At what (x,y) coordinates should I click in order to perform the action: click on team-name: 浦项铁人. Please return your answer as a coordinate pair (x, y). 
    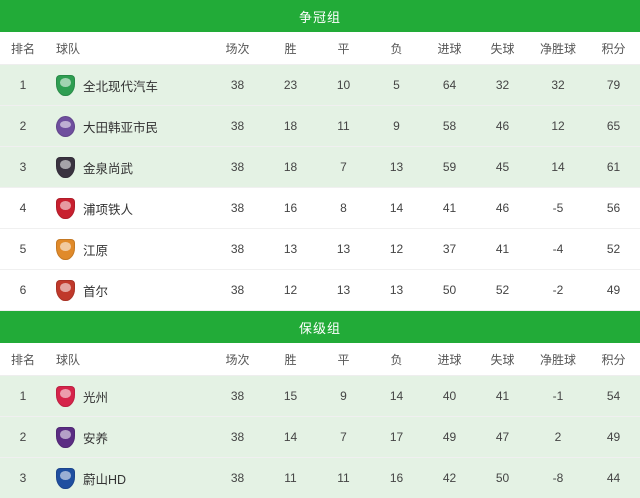
    Looking at the image, I should click on (108, 209).